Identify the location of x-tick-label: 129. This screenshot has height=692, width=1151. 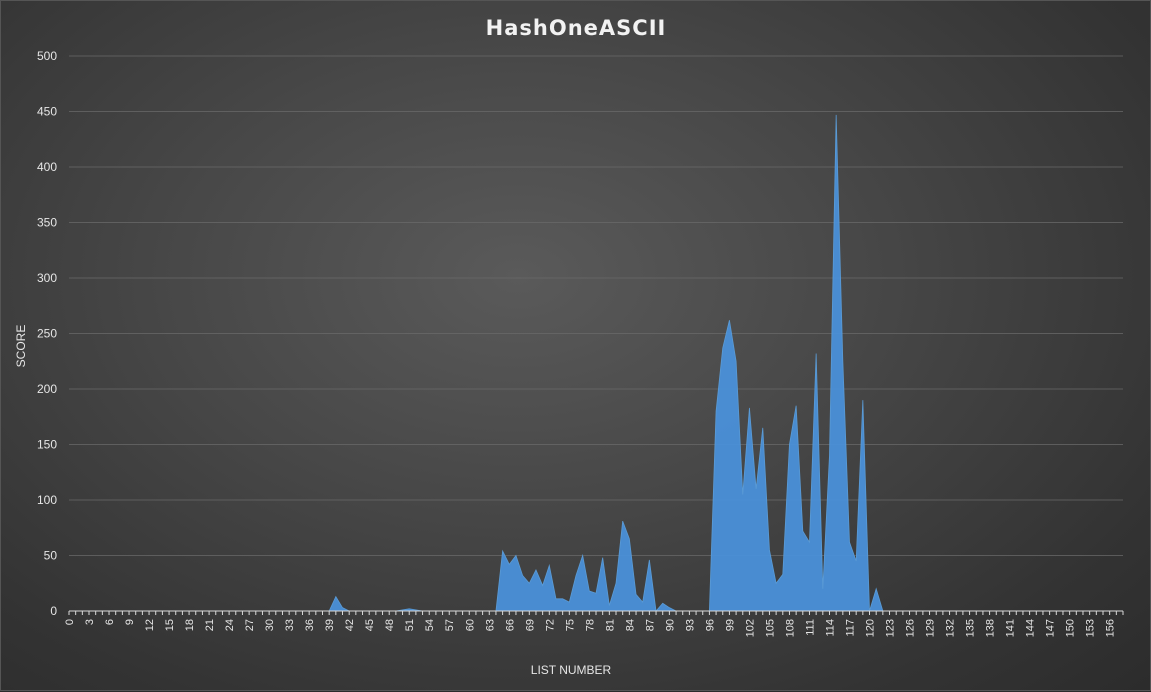
(931, 628).